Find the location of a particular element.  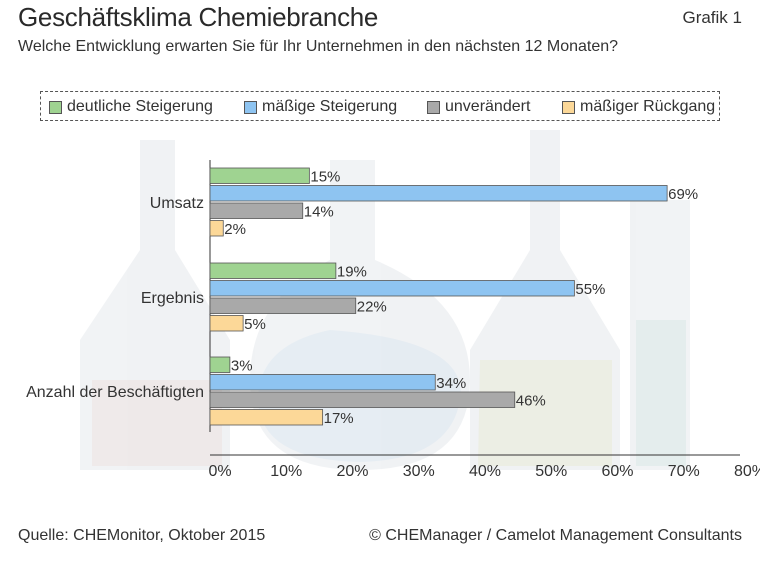

bar-ergebnis-unver-ndert is located at coordinates (283, 305).